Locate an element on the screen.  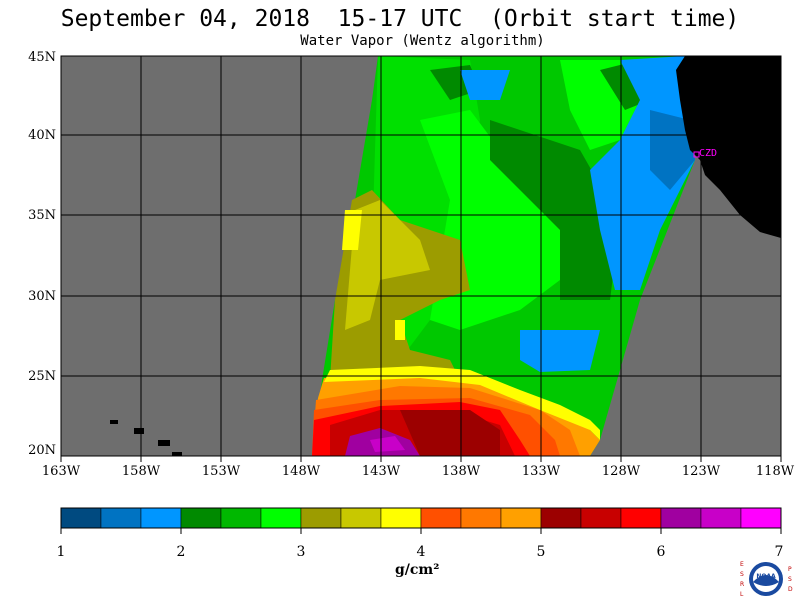
svg-text: E is located at coordinates (742, 564).